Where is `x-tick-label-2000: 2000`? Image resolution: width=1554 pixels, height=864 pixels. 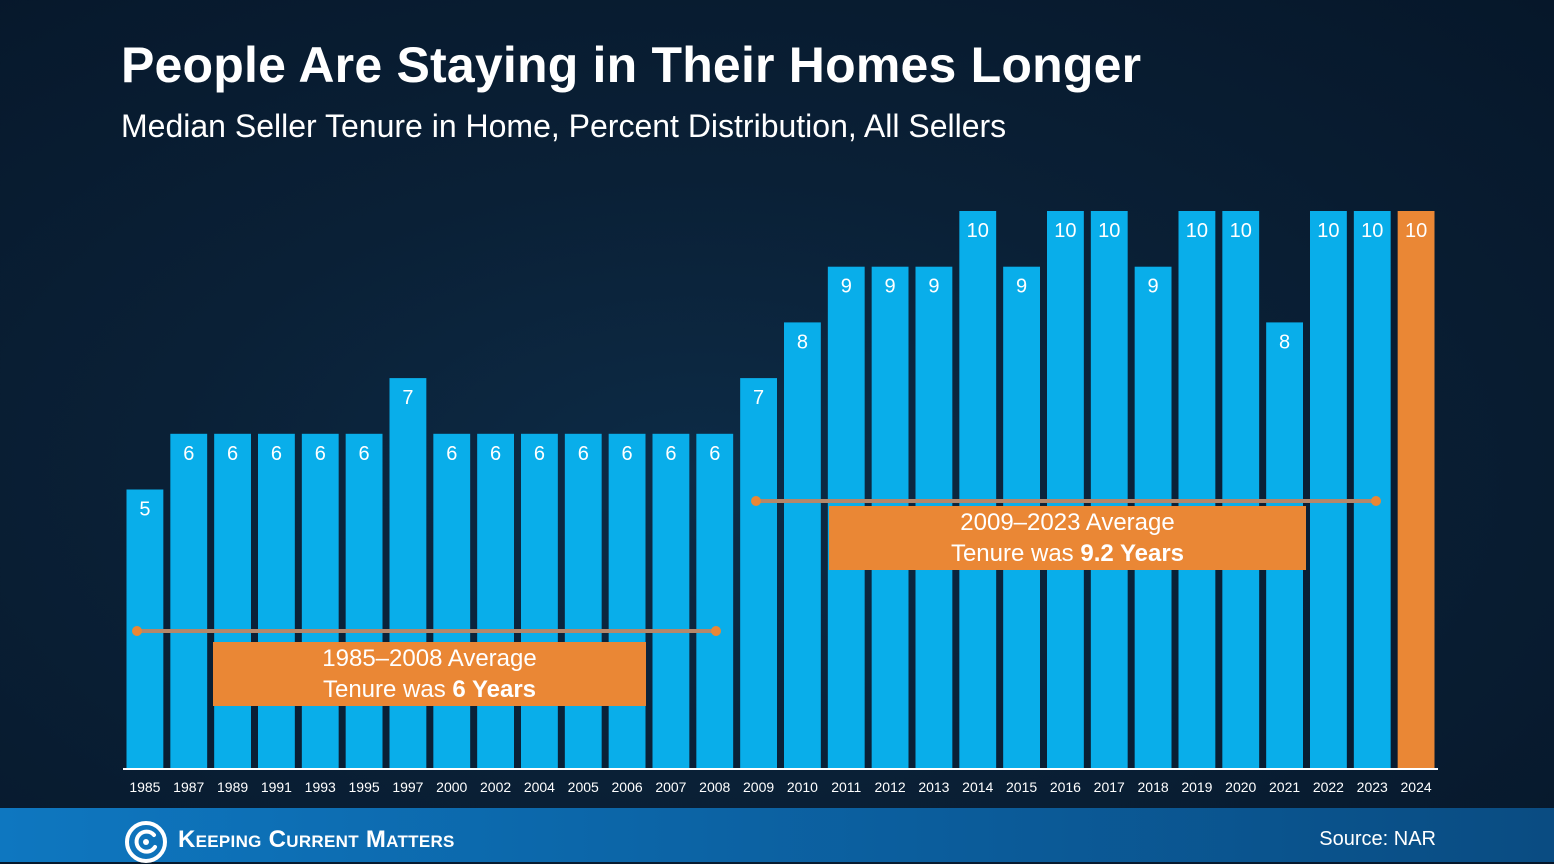
x-tick-label-2000: 2000 is located at coordinates (451, 787).